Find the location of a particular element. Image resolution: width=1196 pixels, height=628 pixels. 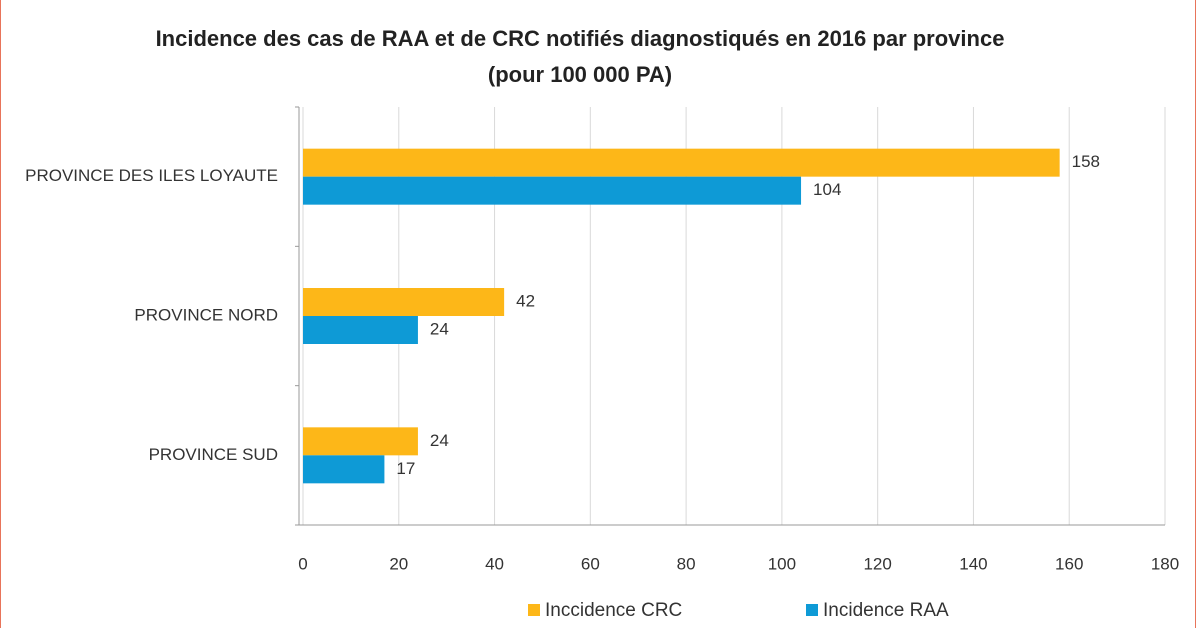

y-tick-label: PROVINCE DES ILES LOYAUTE is located at coordinates (151, 175).